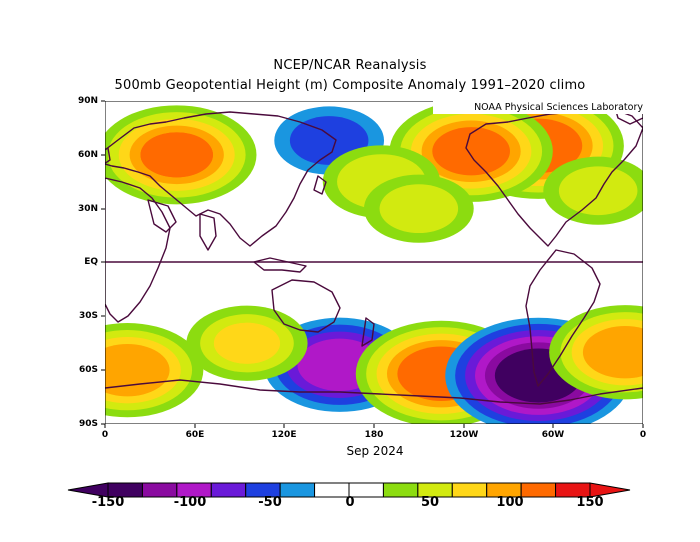 This screenshot has width=700, height=542. Describe the element at coordinates (87, 155) in the screenshot. I see `lat-label-60n: 60N` at that location.